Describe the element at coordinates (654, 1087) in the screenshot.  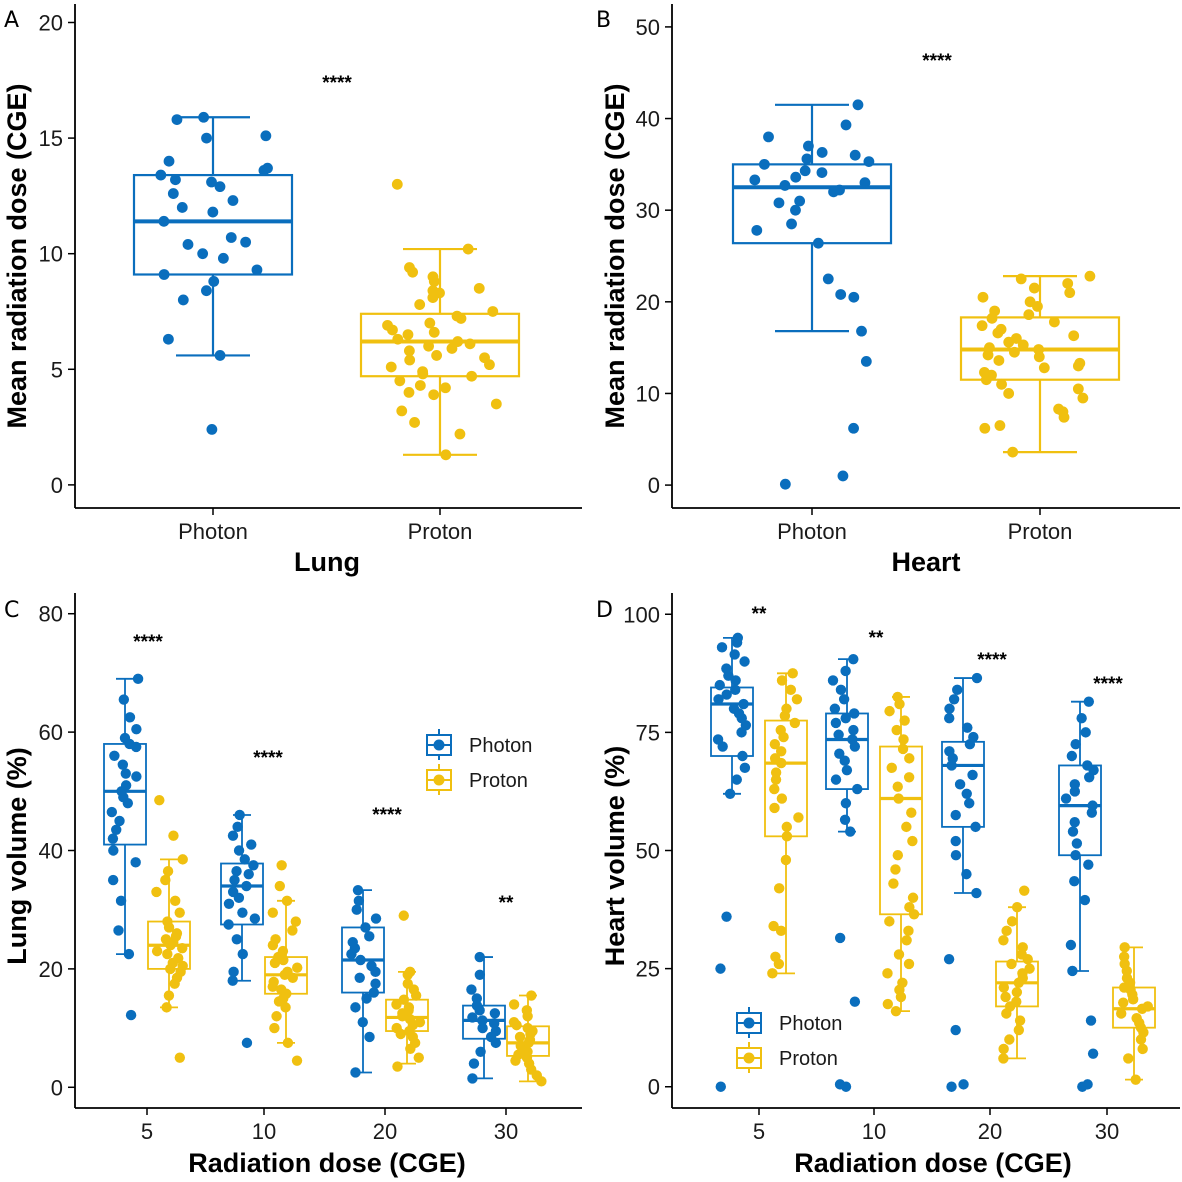
I see `y-tick-label: 0` at that location.